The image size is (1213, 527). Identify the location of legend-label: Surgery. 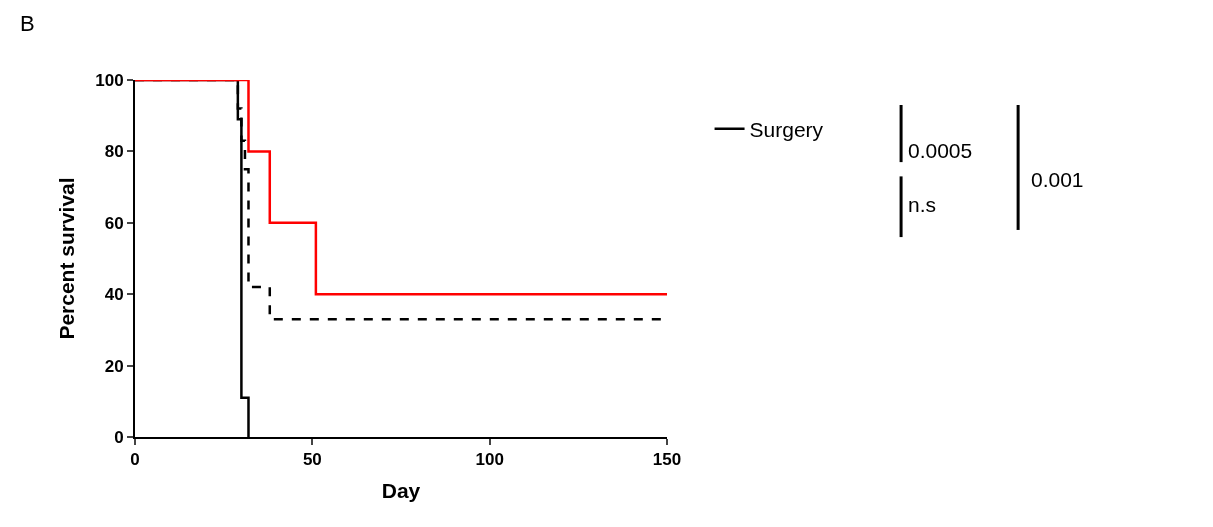
(786, 129).